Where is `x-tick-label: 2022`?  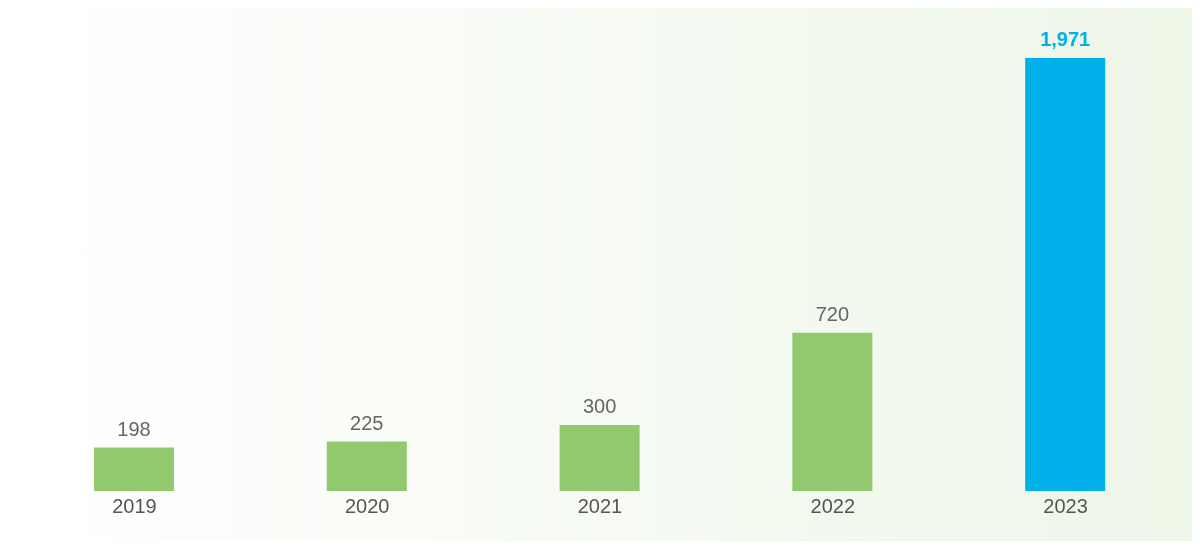
x-tick-label: 2022 is located at coordinates (833, 506).